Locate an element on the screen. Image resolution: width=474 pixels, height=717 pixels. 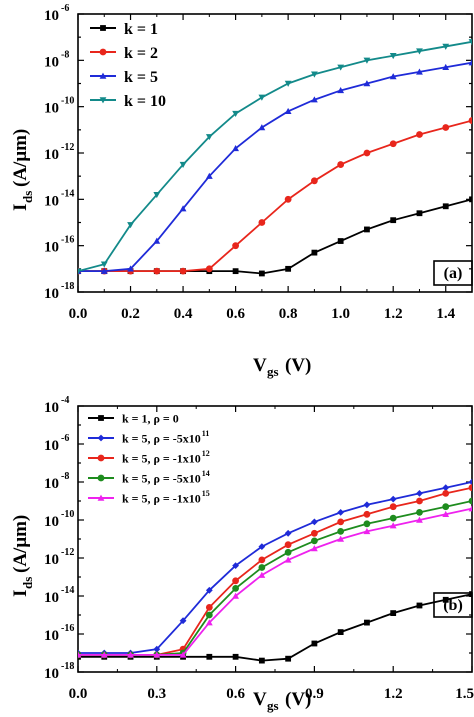
y-tick-label-exponent: -8 is located at coordinates (65, 476).